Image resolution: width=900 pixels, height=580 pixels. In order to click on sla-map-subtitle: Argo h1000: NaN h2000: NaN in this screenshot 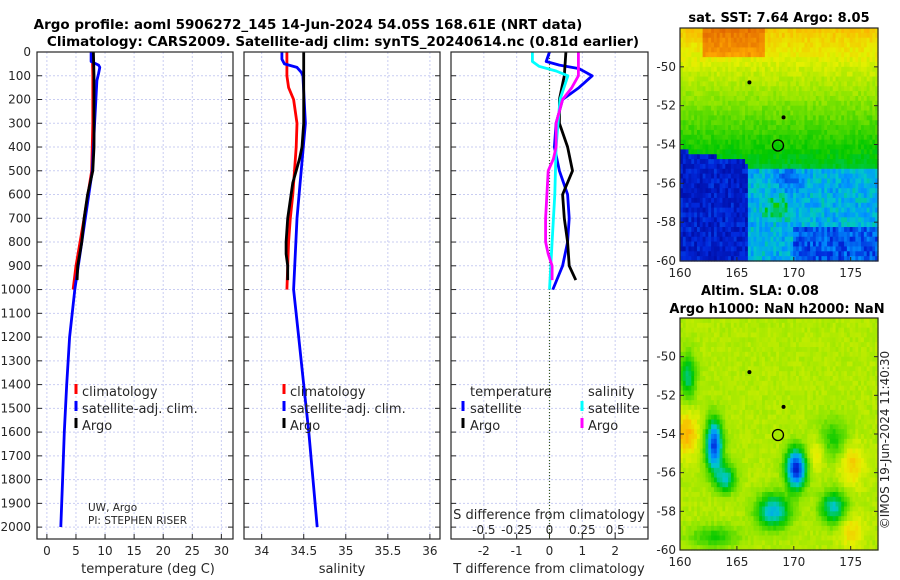, I will do `click(776, 309)`.